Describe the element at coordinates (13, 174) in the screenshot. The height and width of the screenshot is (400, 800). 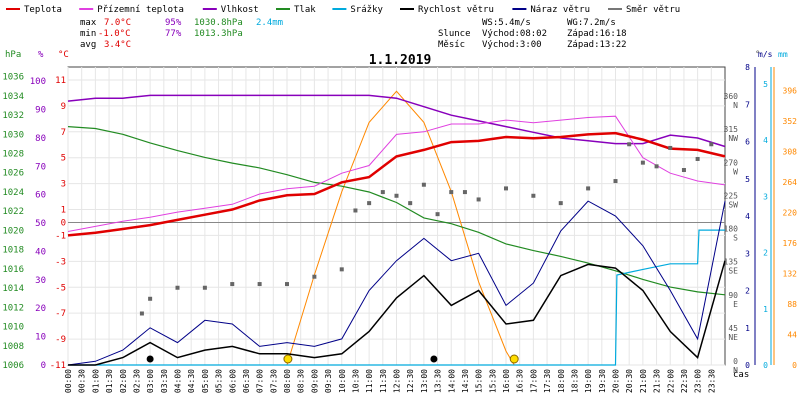
I see `press-tick-label-5: 1026` at that location.